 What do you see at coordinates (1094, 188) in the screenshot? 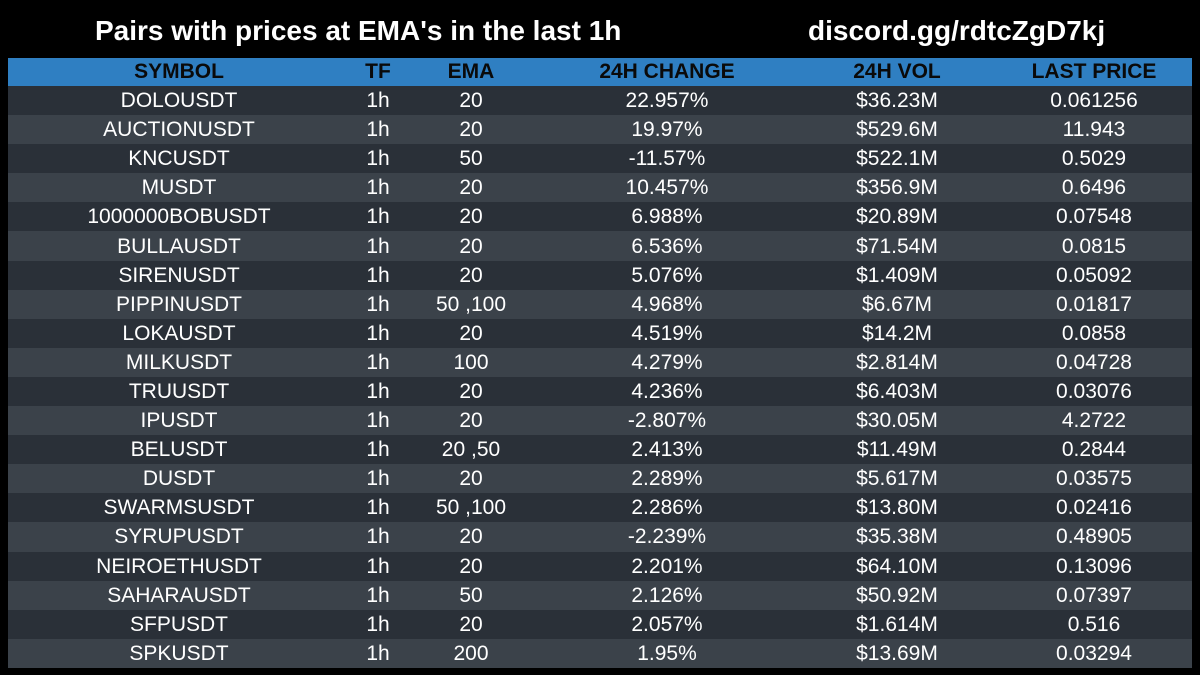
I see `price-cell: 0.6496` at bounding box center [1094, 188].